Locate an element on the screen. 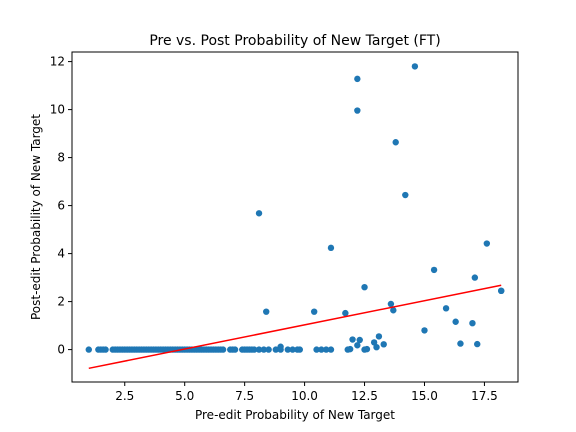 The image size is (576, 432). x-axis-ticks: 2.5 5.0 7.5 10.0 12.5 15.0 17.5 is located at coordinates (306, 392).